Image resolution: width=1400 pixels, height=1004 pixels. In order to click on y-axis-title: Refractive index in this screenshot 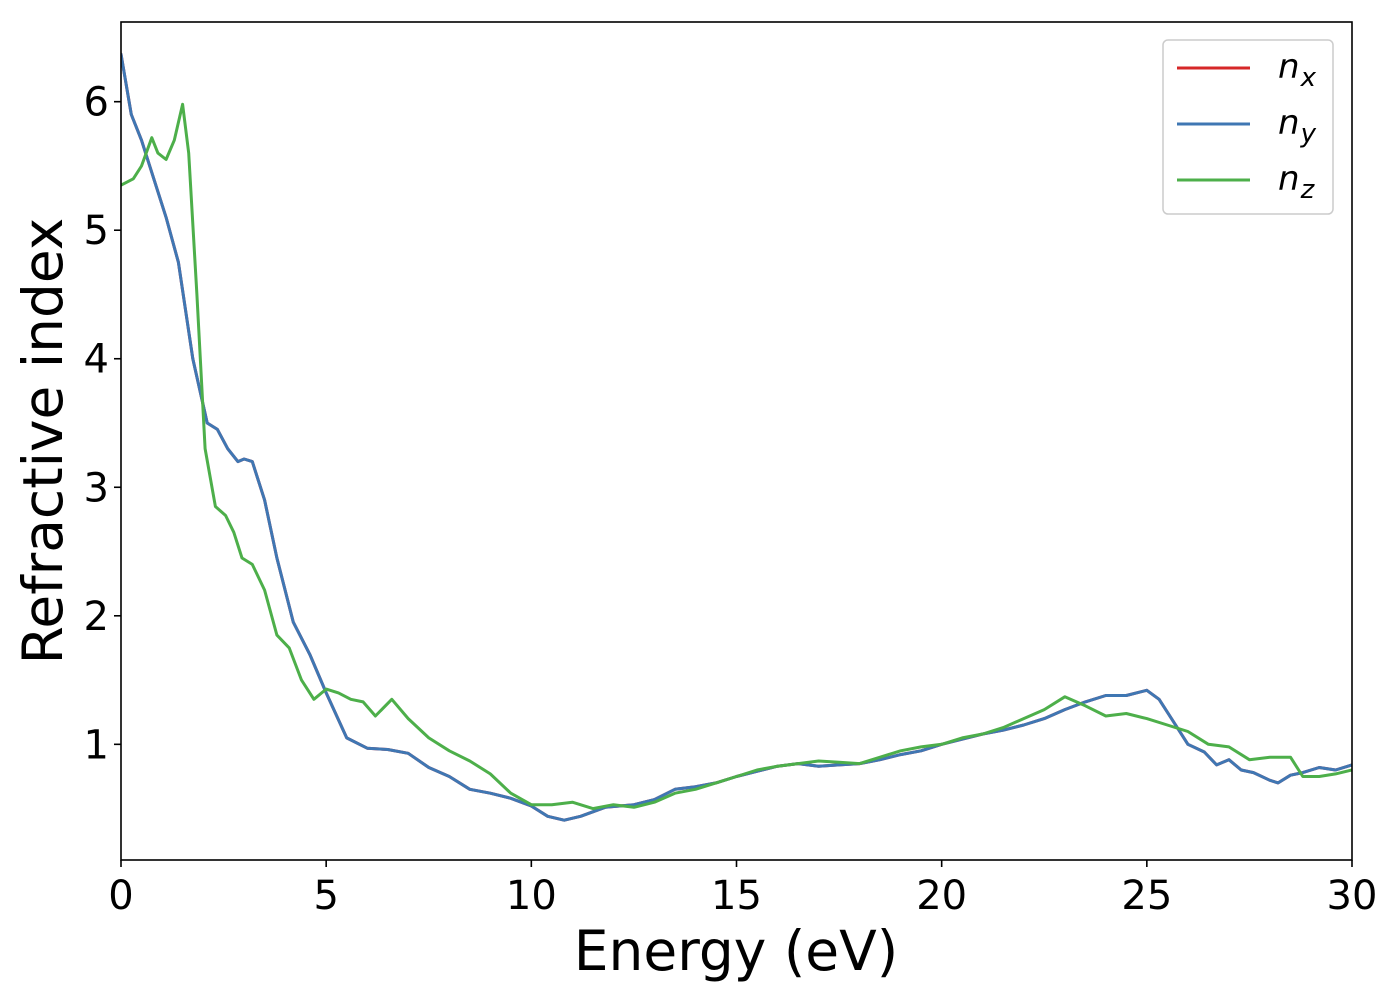, I will do `click(43, 441)`.